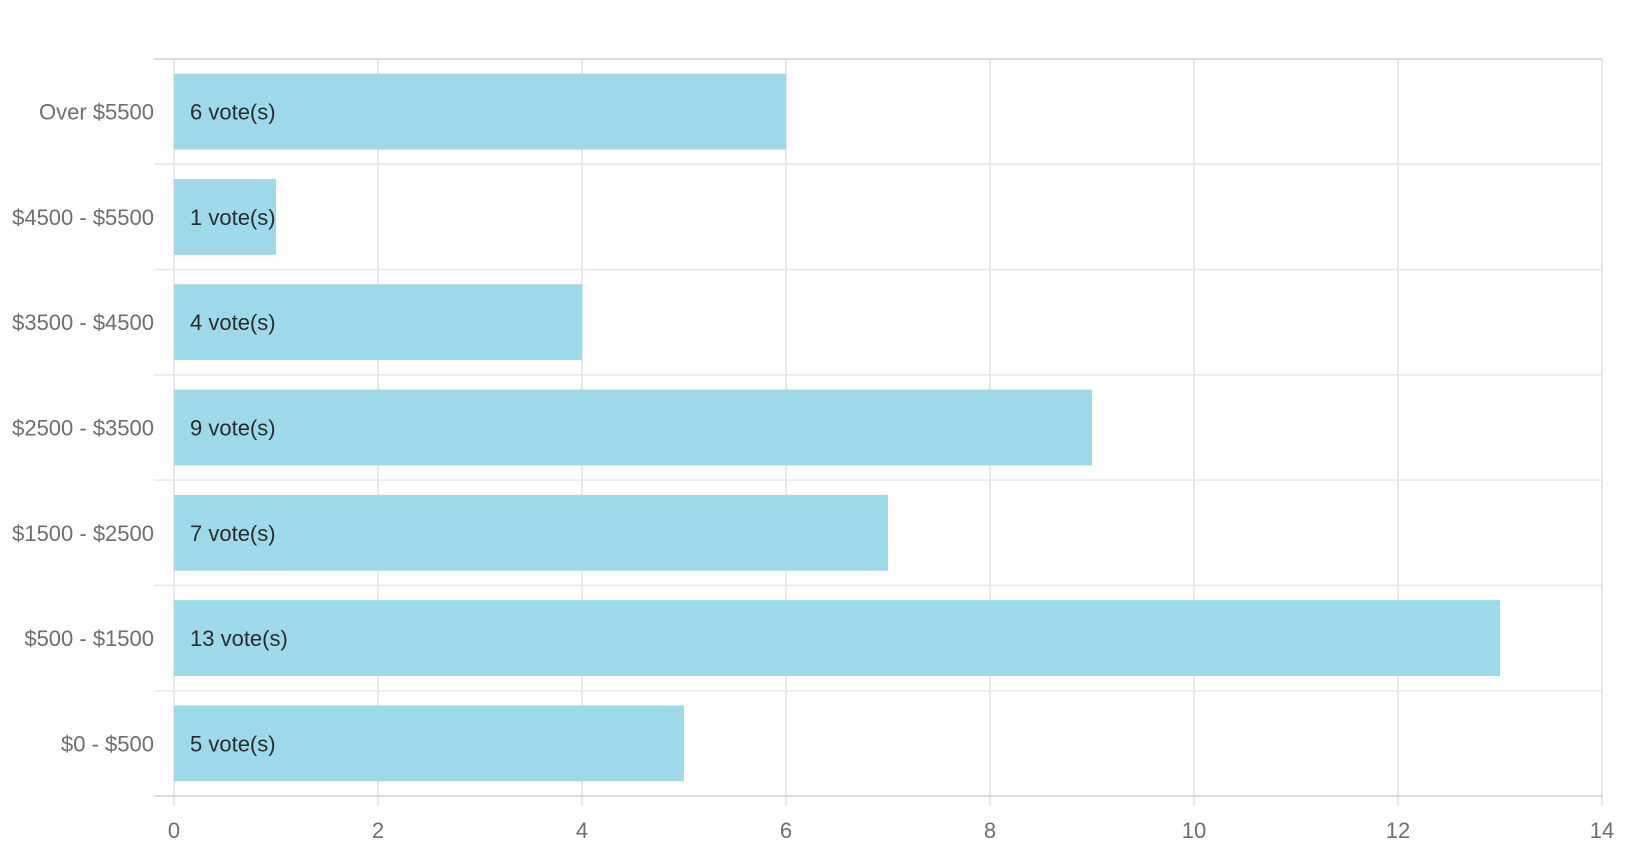 This screenshot has height=854, width=1626. I want to click on bar-value-label-4: 7 vote(s), so click(233, 533).